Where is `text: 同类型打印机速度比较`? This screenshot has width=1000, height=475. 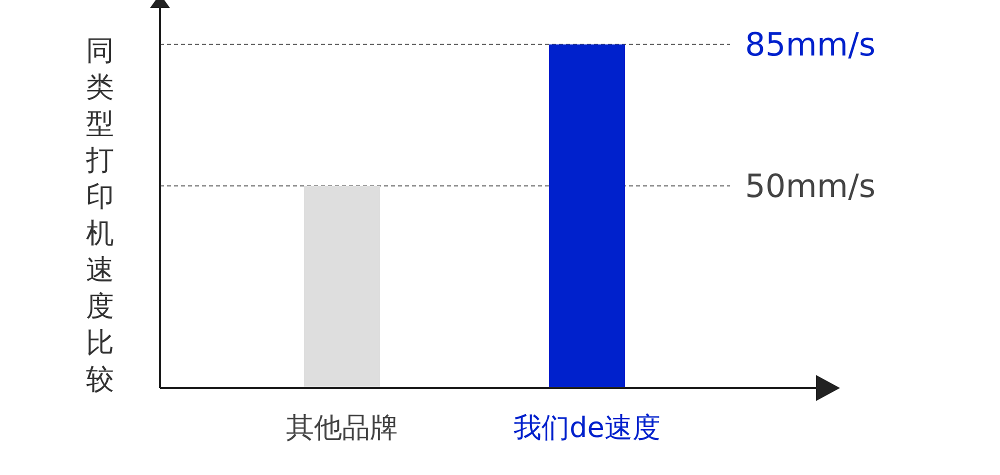
text: 同类型打印机速度比较 is located at coordinates (100, 215).